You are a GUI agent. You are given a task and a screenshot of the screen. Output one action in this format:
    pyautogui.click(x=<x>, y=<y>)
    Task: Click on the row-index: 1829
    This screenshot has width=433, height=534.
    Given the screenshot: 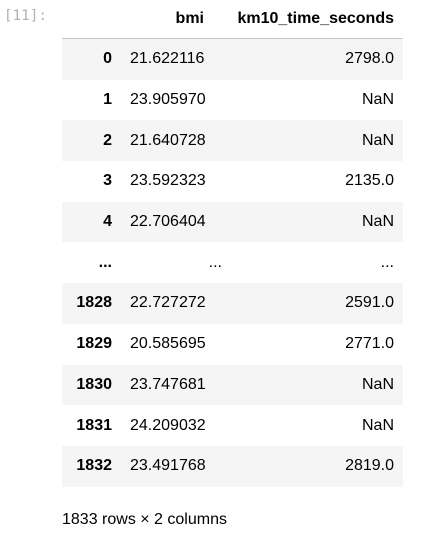 What is the action you would take?
    pyautogui.click(x=94, y=344)
    